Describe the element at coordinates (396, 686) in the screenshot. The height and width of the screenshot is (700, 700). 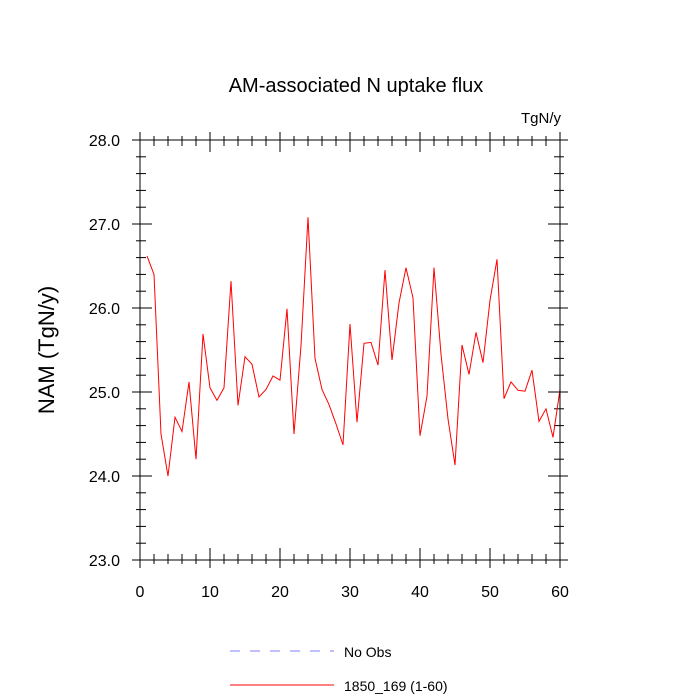
I see `legend-label: 1850_169 (1-60)` at that location.